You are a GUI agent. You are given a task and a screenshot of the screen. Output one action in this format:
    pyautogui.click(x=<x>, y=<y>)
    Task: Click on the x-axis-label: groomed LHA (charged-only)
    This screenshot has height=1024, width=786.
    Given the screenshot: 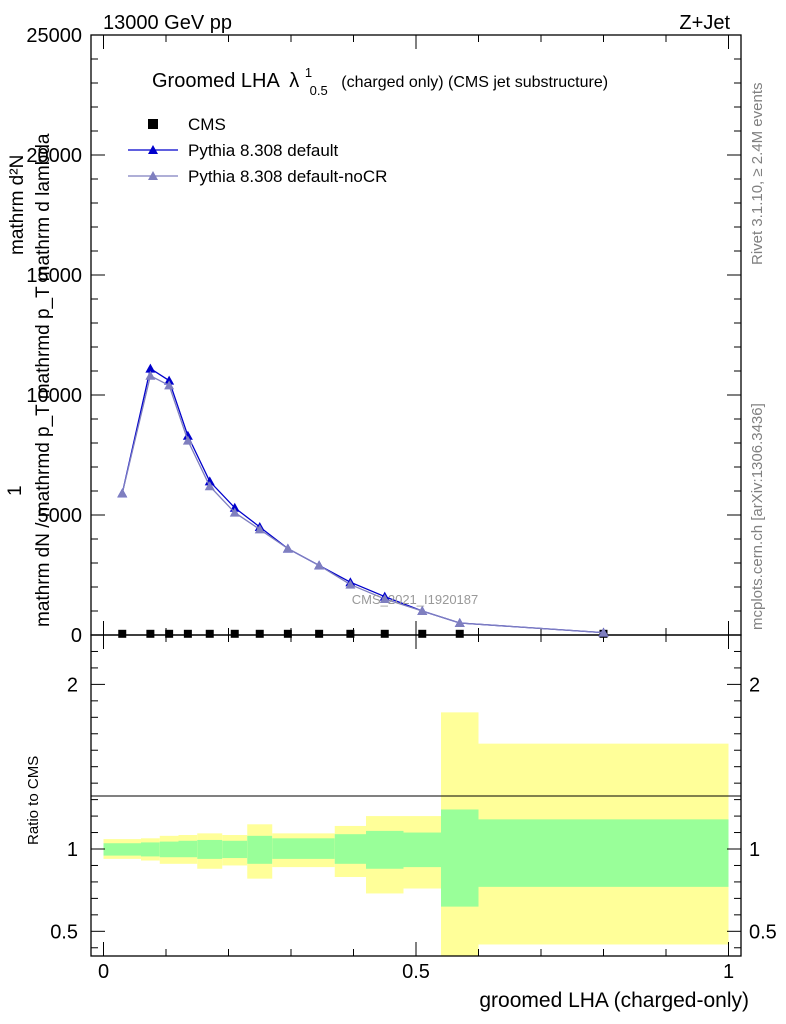 What is the action you would take?
    pyautogui.click(x=614, y=1000)
    